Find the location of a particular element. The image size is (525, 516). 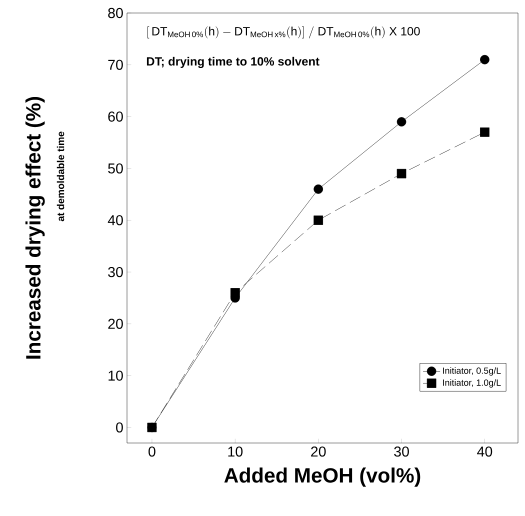

annotation: $\mathrm{[\,DT_{MeOH\,0\%}(h) - DT_{MeOH\,x\%}(h)]\ /\ DT_{MeOH\,0\%}(h)\ X\ 100}$ is located at coordinates (284, 32).